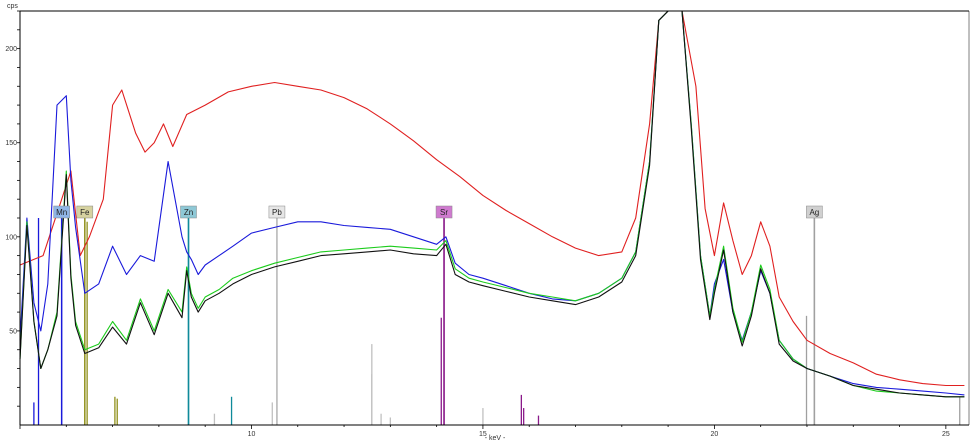  I want to click on element-label-text: Pb, so click(277, 212).